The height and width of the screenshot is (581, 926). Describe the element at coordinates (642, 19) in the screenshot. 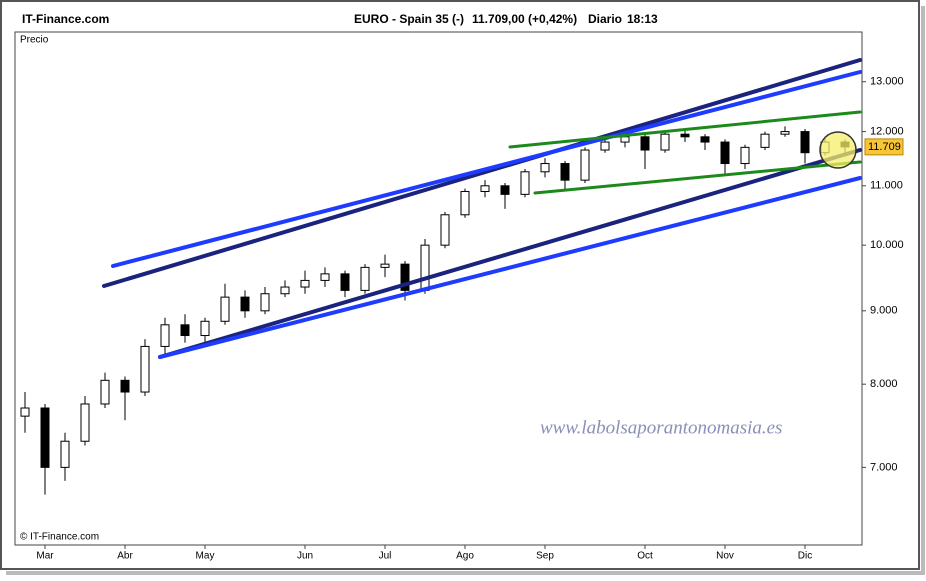

I see `time: 18:13` at that location.